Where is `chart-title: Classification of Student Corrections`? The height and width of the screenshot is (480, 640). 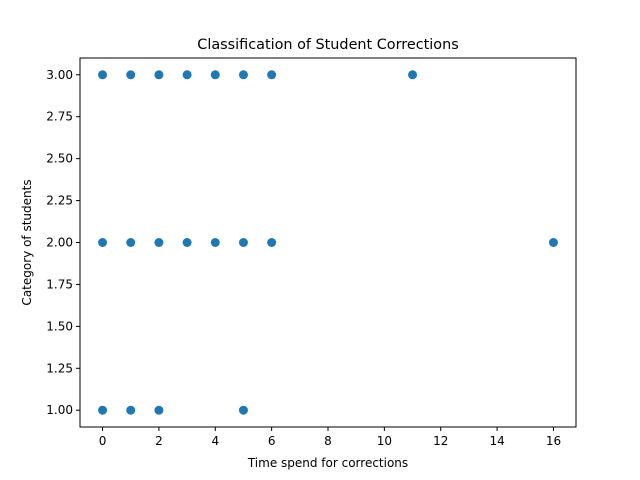
chart-title: Classification of Student Corrections is located at coordinates (327, 45).